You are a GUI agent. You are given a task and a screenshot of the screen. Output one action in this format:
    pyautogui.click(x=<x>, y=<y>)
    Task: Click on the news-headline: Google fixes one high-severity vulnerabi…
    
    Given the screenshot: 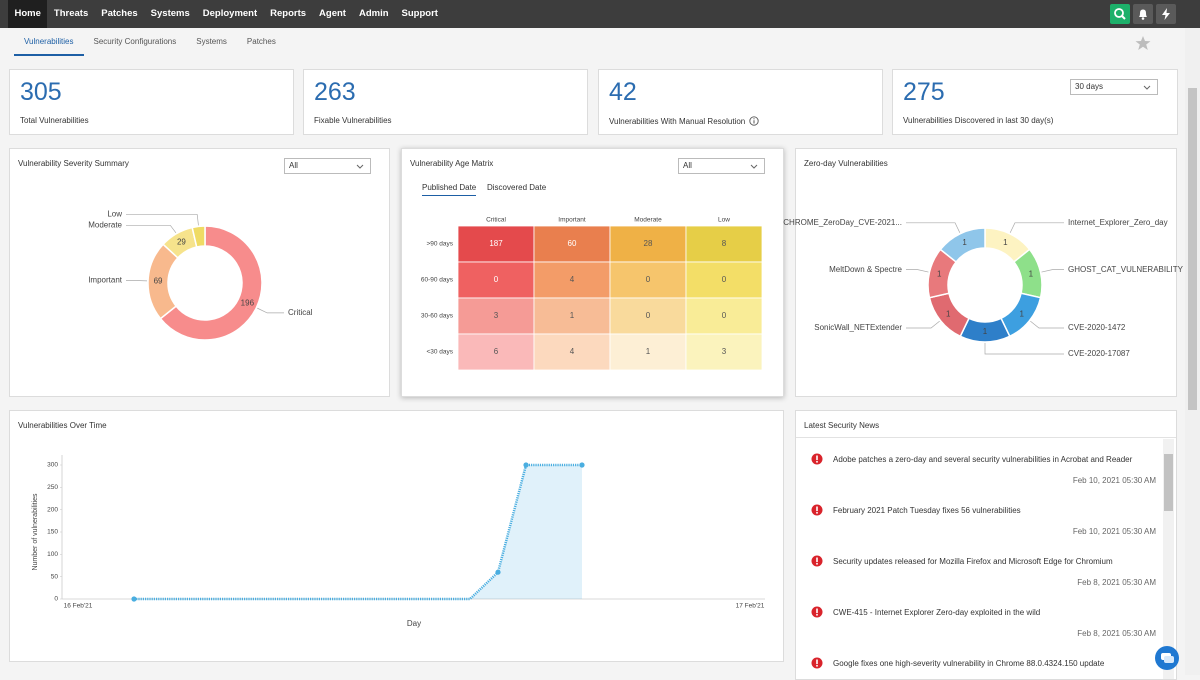 What is the action you would take?
    pyautogui.click(x=968, y=663)
    